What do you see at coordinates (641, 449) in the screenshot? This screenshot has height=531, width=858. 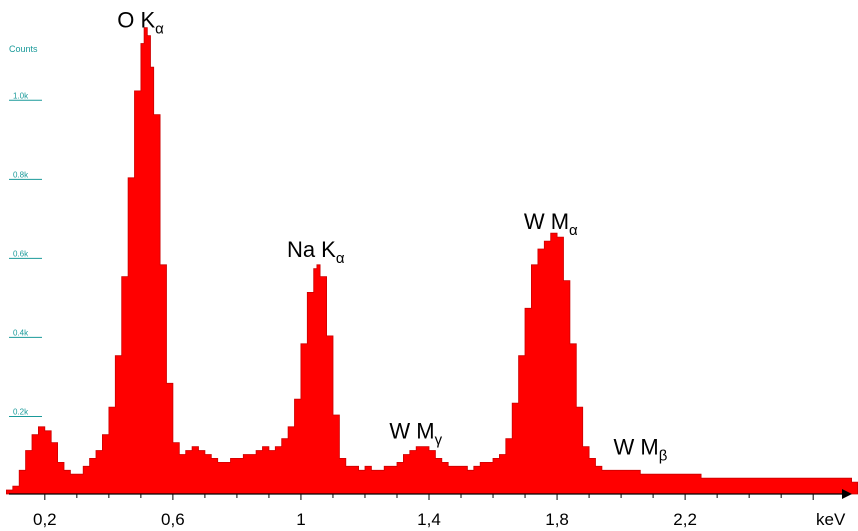 I see `peak-label: W Mβ` at bounding box center [641, 449].